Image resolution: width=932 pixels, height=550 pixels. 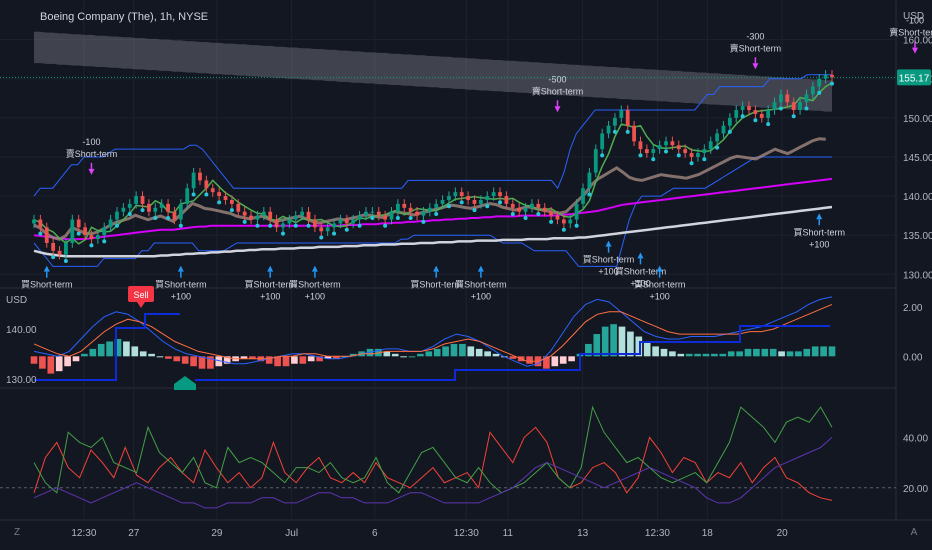 What do you see at coordinates (914, 532) in the screenshot?
I see `auto-scale-button: A` at bounding box center [914, 532].